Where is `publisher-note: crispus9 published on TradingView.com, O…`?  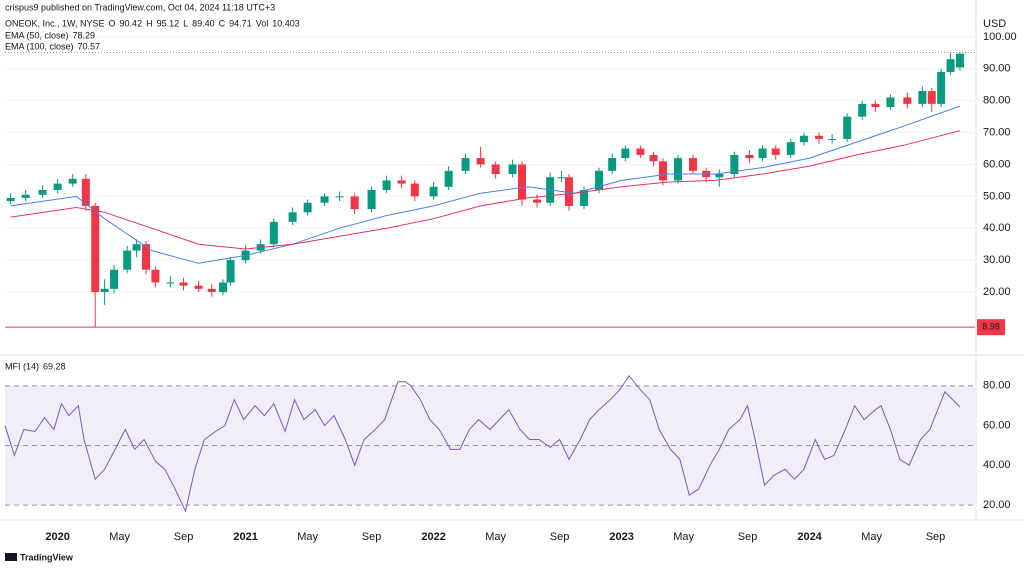
publisher-note: crispus9 published on TradingView.com, O… is located at coordinates (140, 7).